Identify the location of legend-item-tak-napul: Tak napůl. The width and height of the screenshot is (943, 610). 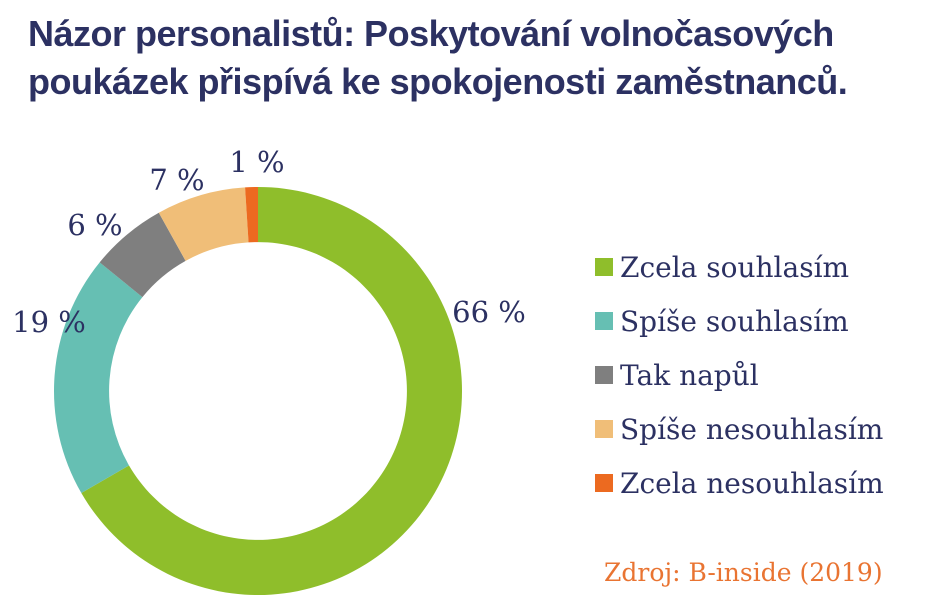
(739, 375).